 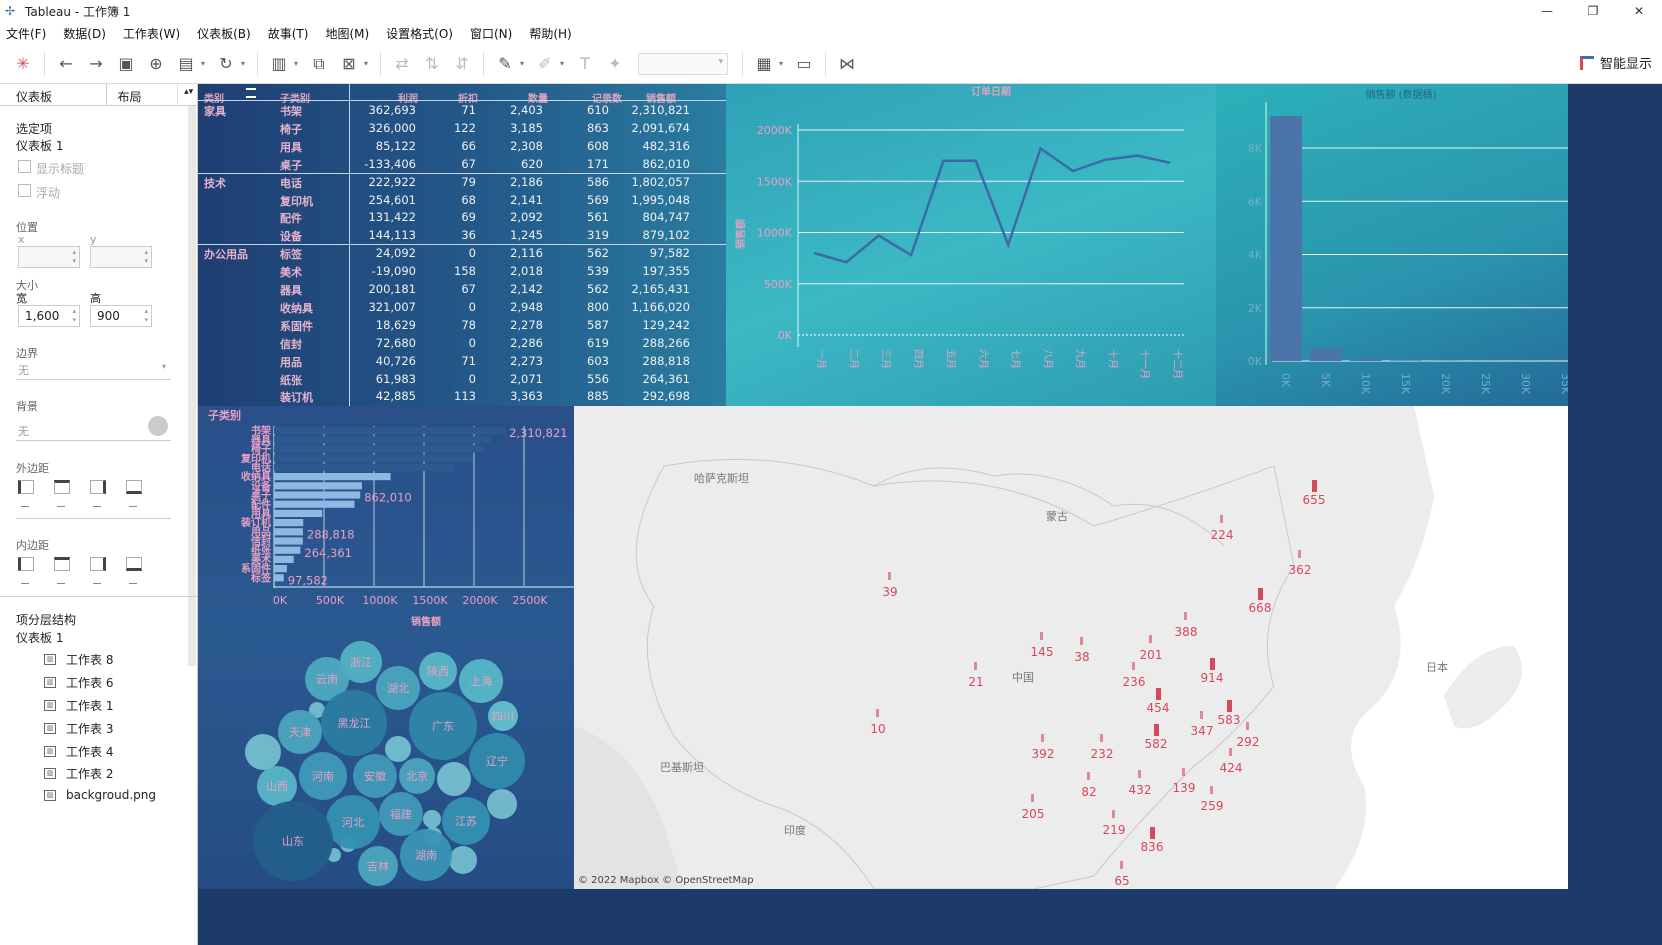 I want to click on tableau-home-icon: ✳, so click(x=23, y=63).